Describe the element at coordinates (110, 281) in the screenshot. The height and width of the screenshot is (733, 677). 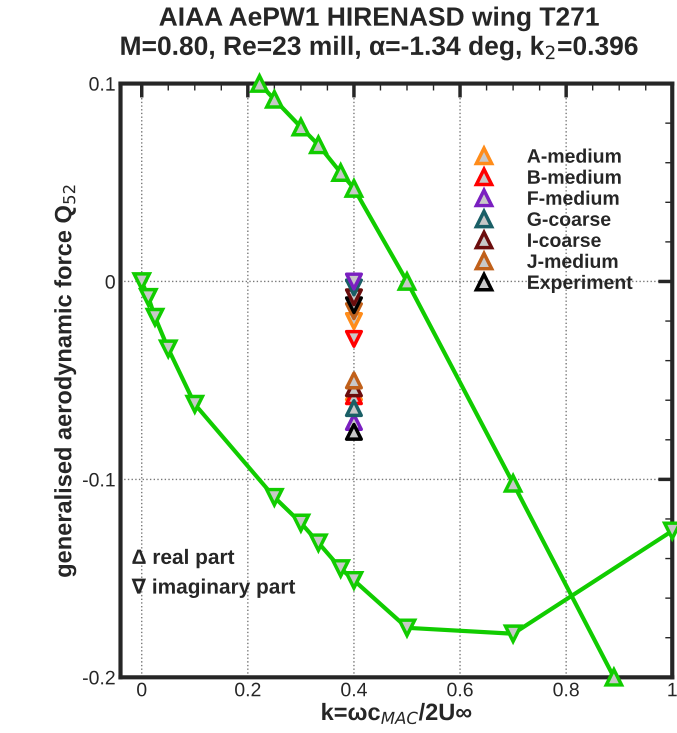
I see `y-tick-label: 0` at that location.